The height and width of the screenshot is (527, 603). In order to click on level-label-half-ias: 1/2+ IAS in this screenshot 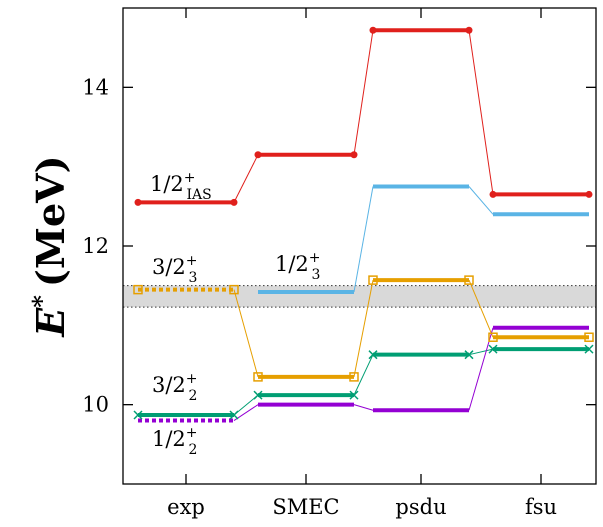, I will do `click(181, 186)`.